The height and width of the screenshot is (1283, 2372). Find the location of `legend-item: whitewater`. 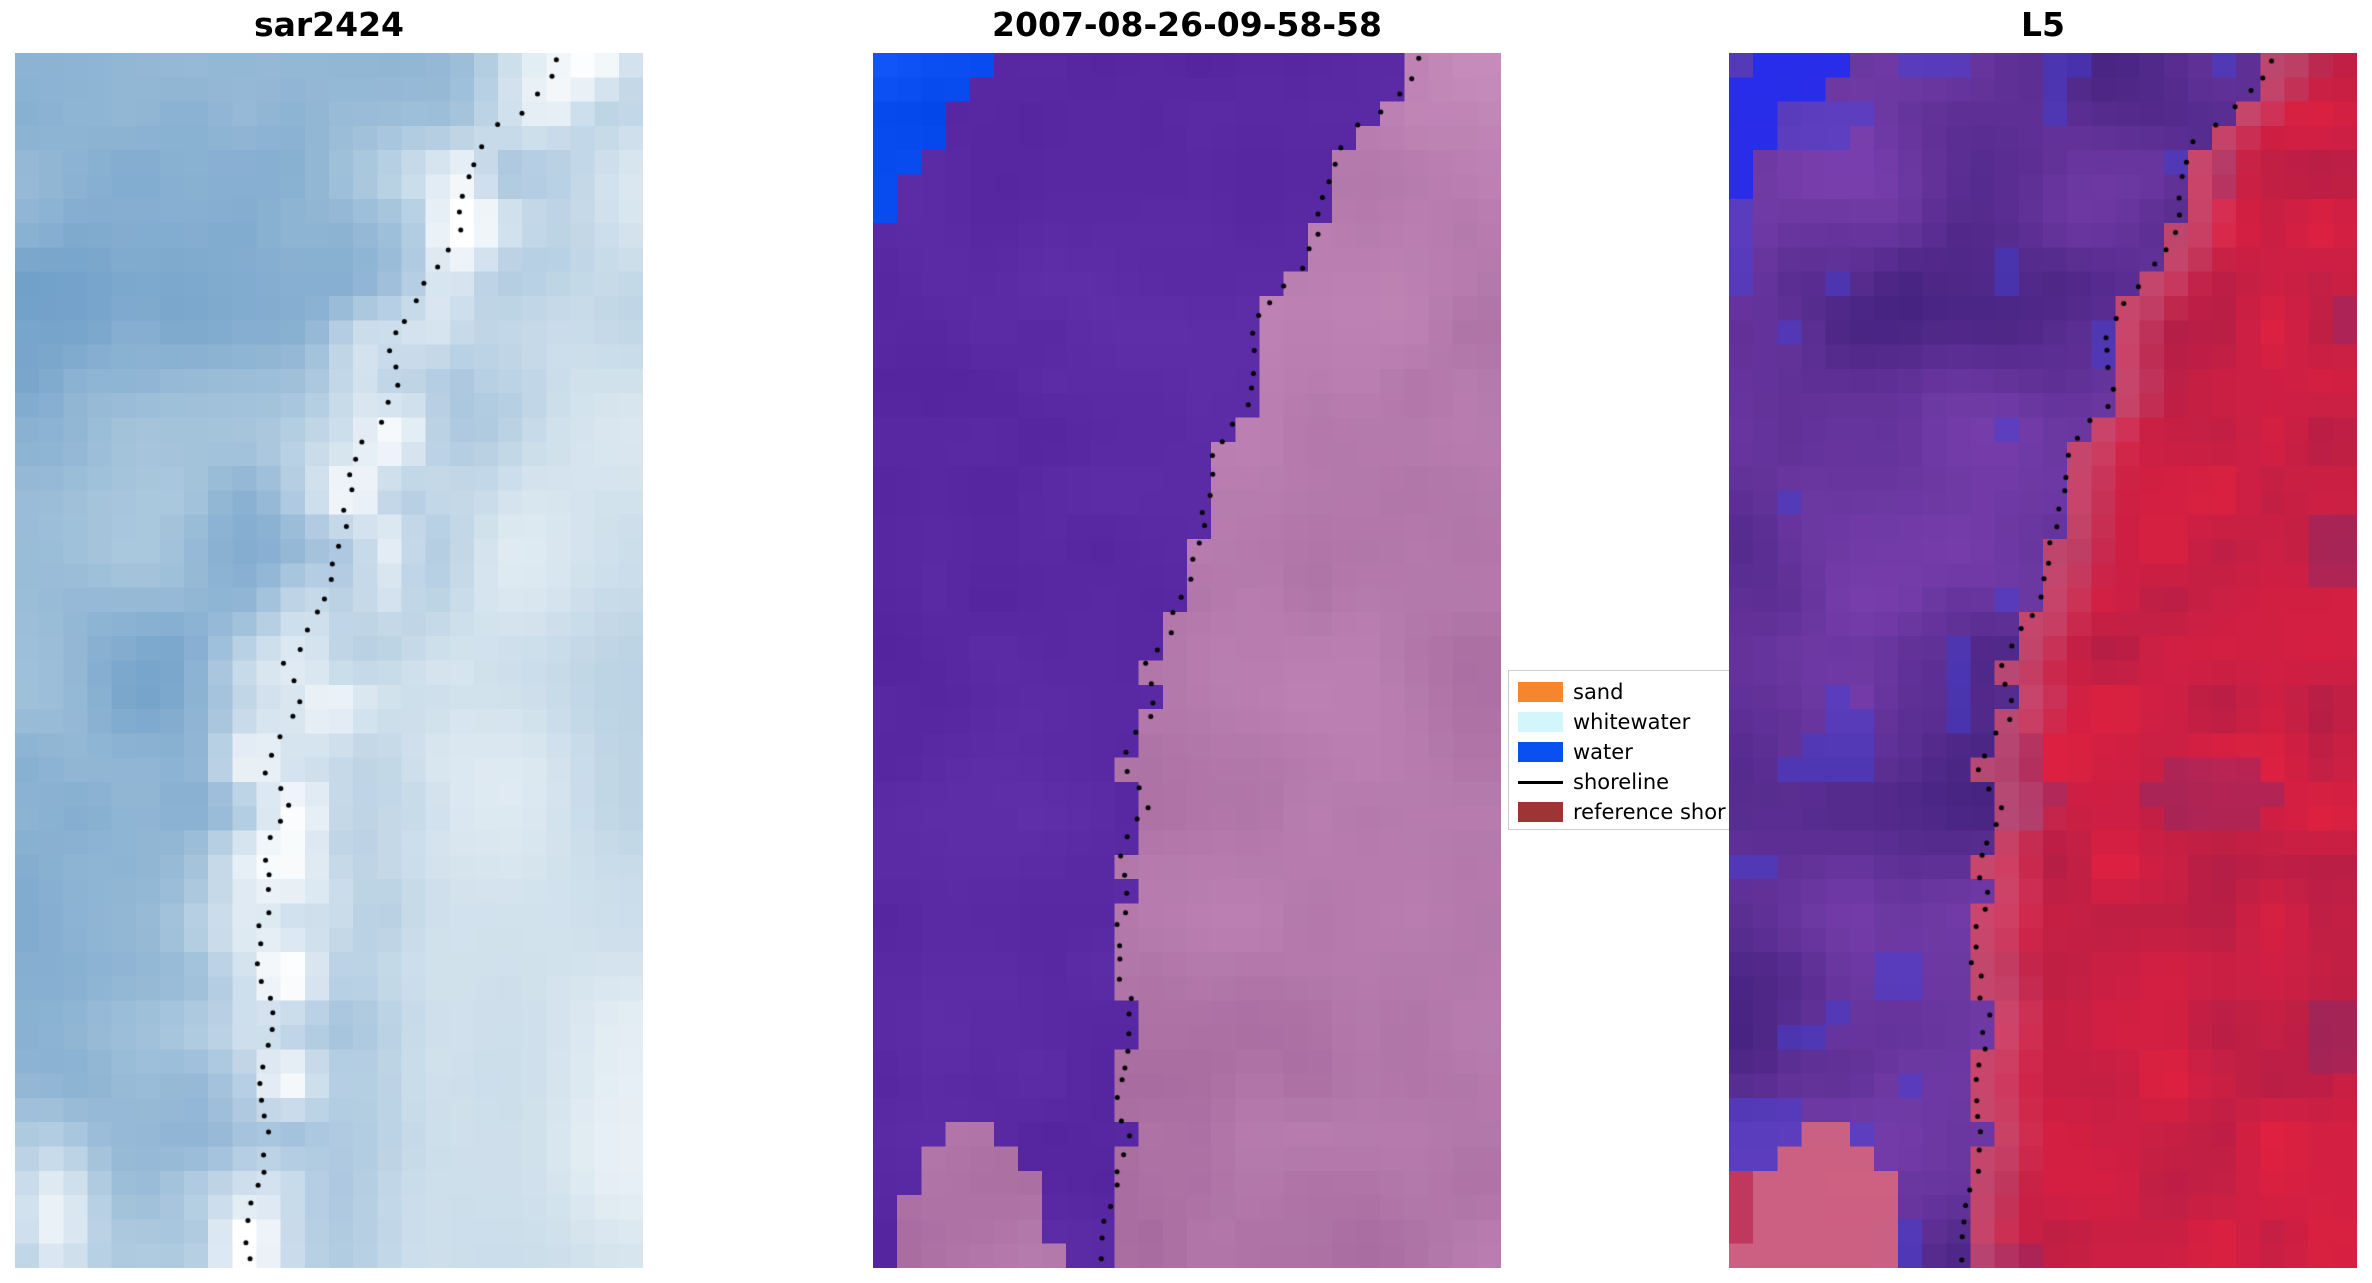

legend-item: whitewater is located at coordinates (1623, 722).